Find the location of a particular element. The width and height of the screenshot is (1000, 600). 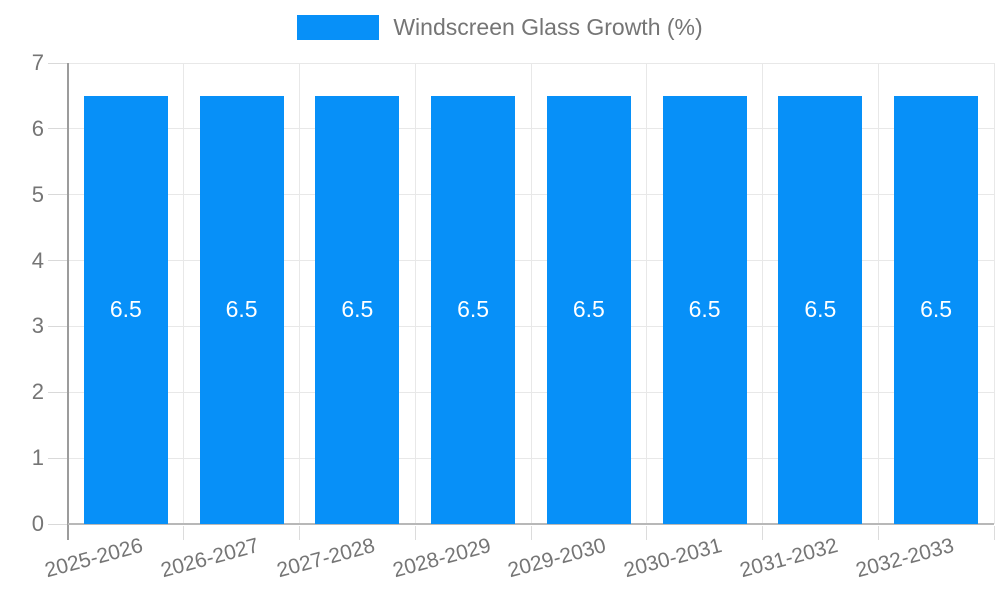

legend: Windscreen Glass Growth (%) is located at coordinates (500, 27).